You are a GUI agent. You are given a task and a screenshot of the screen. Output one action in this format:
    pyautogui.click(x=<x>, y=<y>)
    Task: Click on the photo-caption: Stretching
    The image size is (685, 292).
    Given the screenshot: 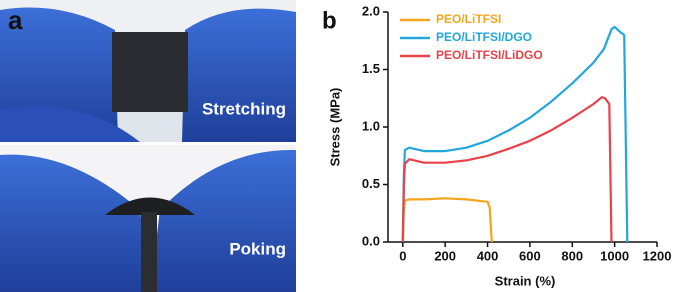 What is the action you would take?
    pyautogui.click(x=244, y=108)
    